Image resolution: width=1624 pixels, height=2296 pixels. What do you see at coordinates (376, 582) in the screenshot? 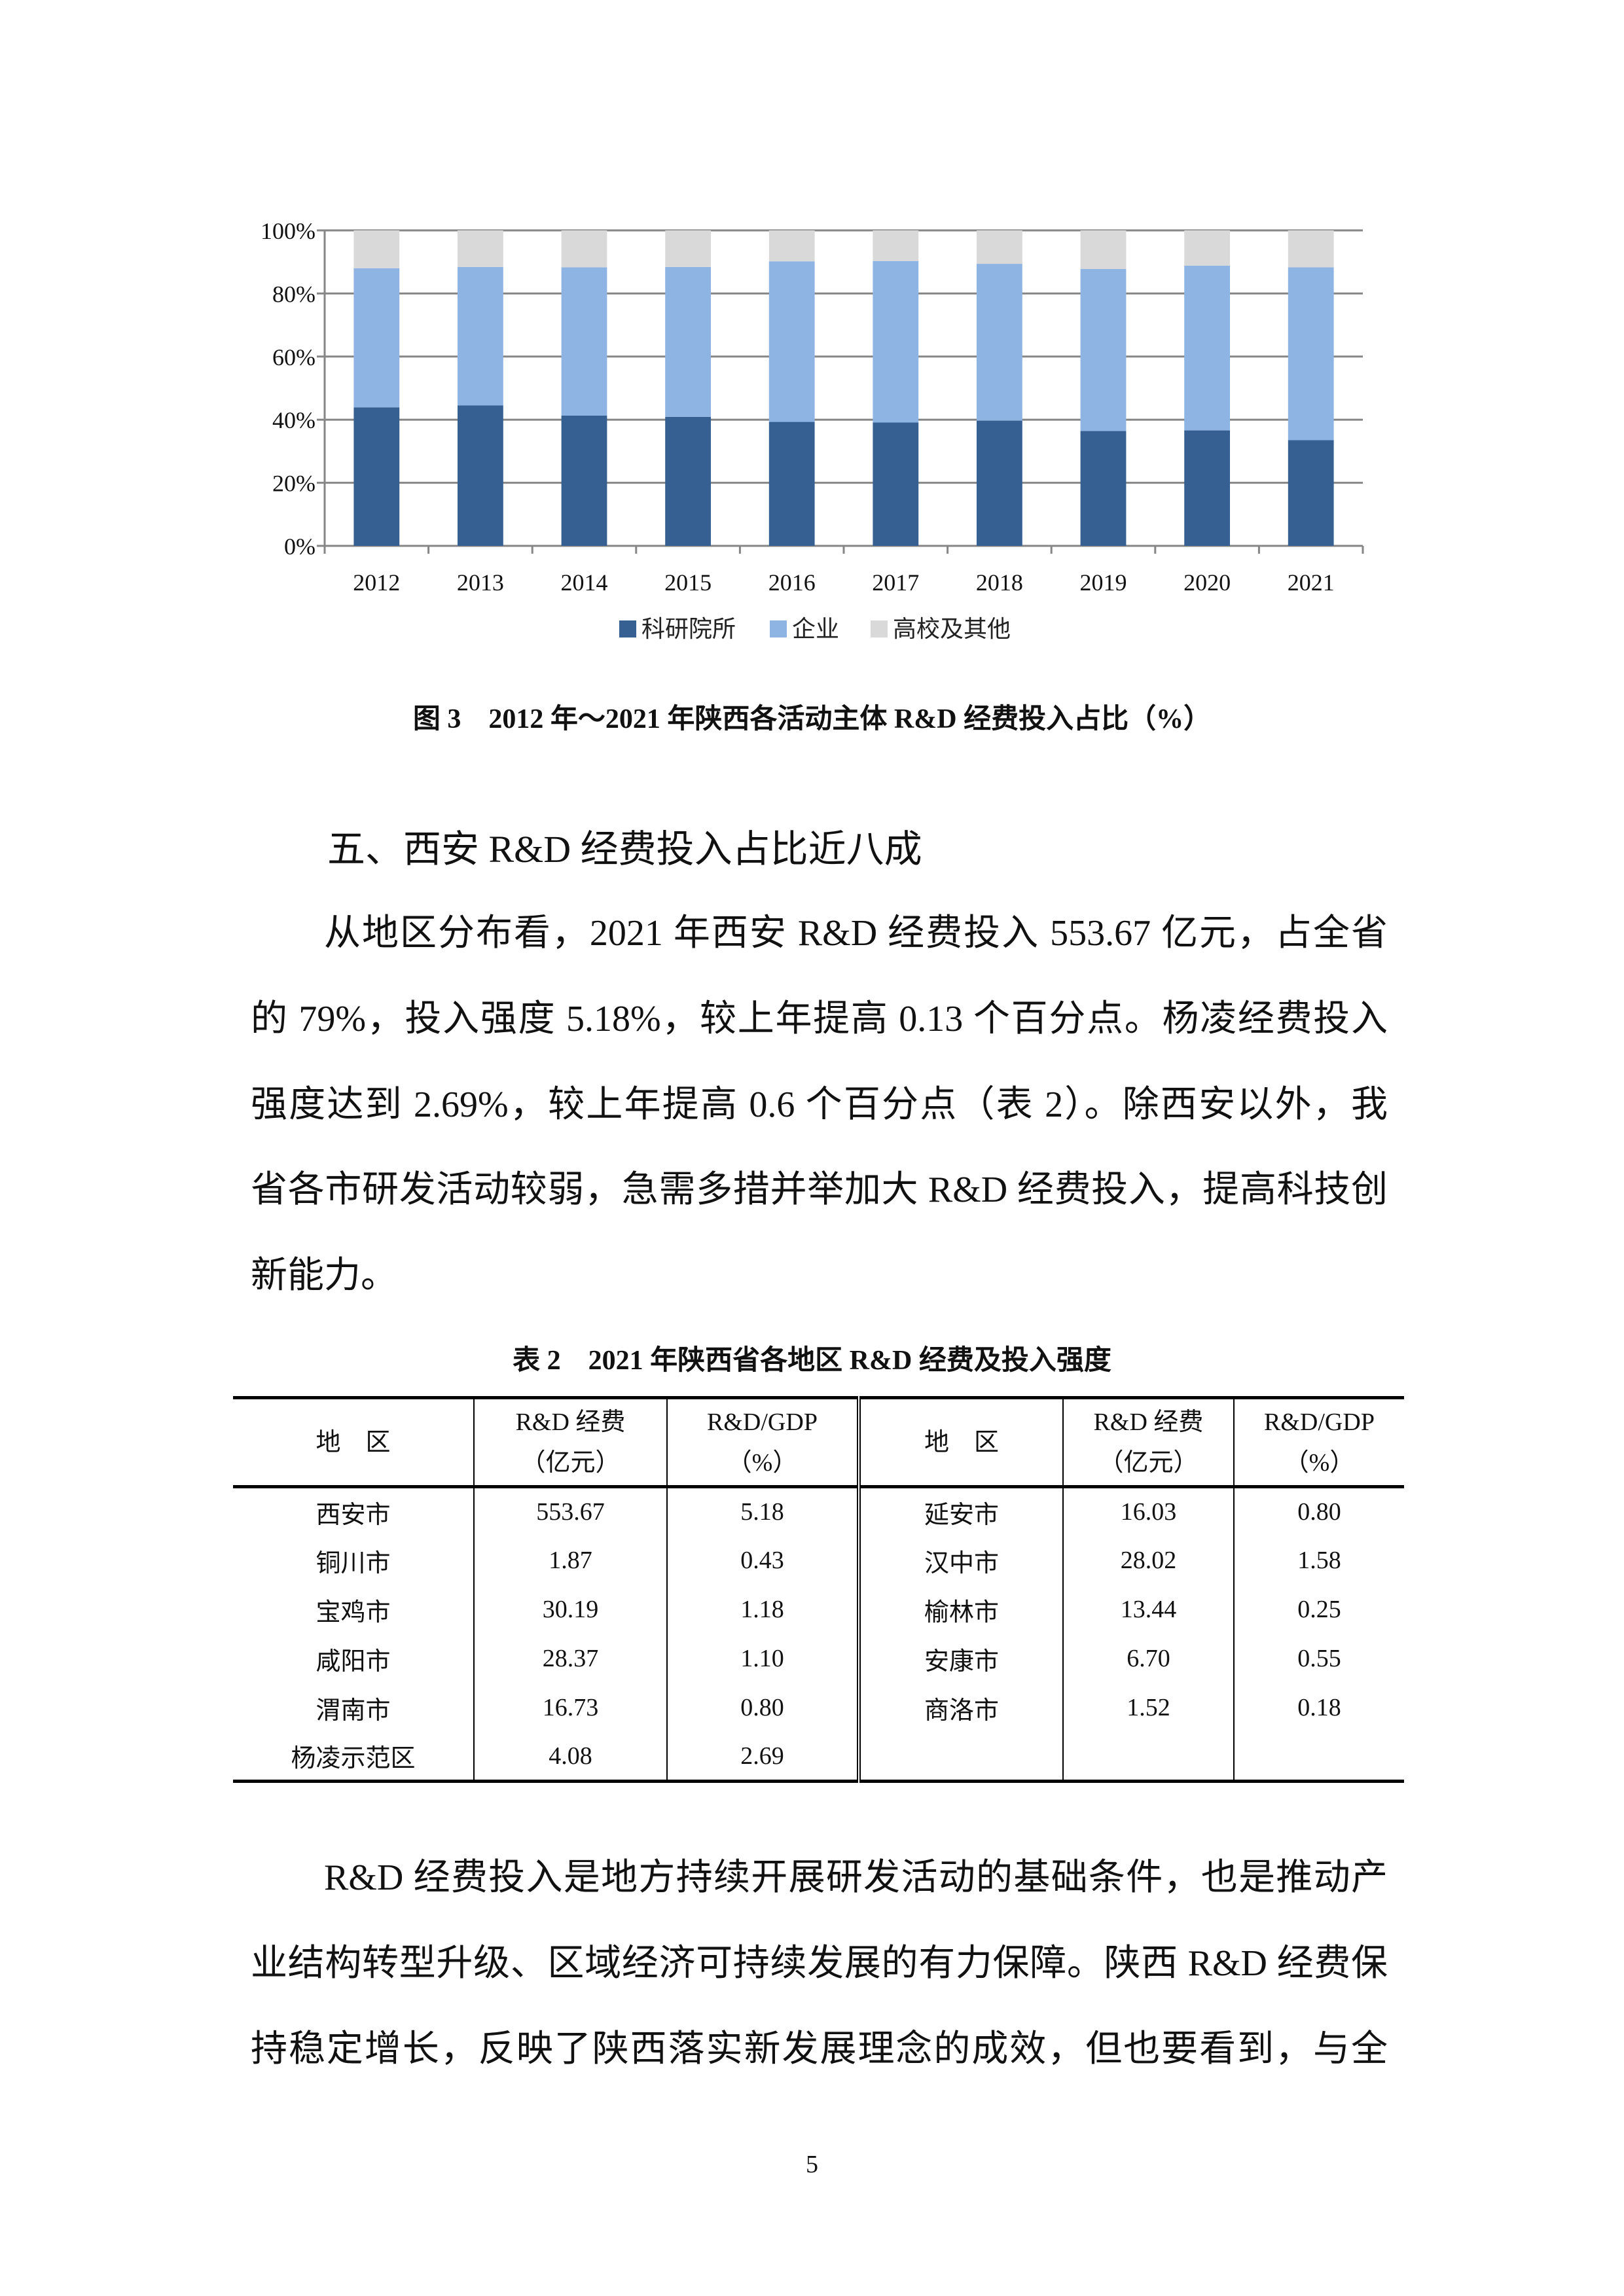
I see `x-tick-label: 2012` at bounding box center [376, 582].